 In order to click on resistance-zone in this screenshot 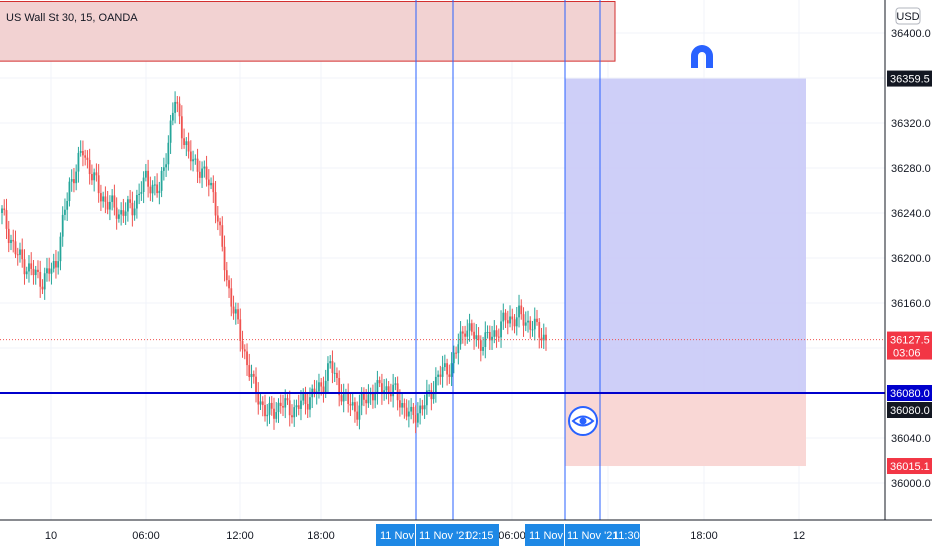, I will do `click(308, 31)`.